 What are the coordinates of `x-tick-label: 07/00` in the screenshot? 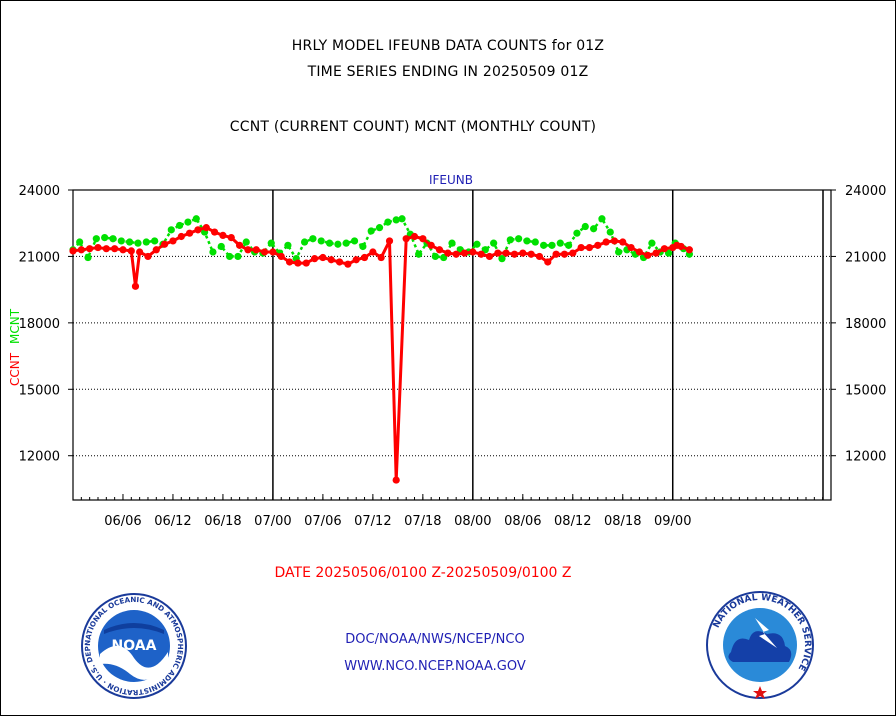 It's located at (272, 521).